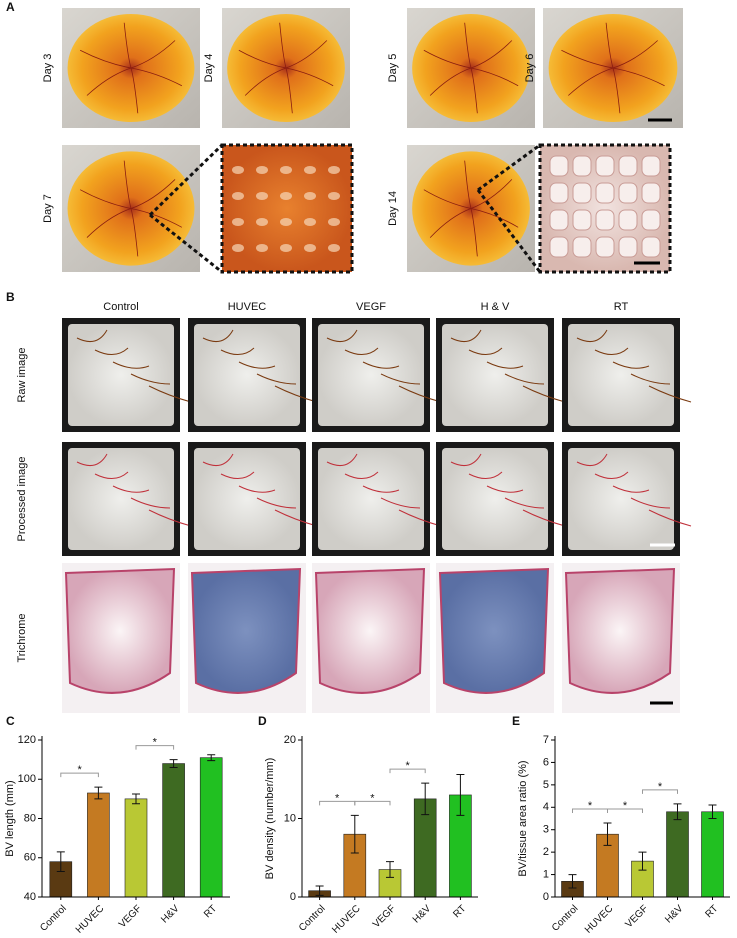  I want to click on column-header: RT, so click(621, 307).